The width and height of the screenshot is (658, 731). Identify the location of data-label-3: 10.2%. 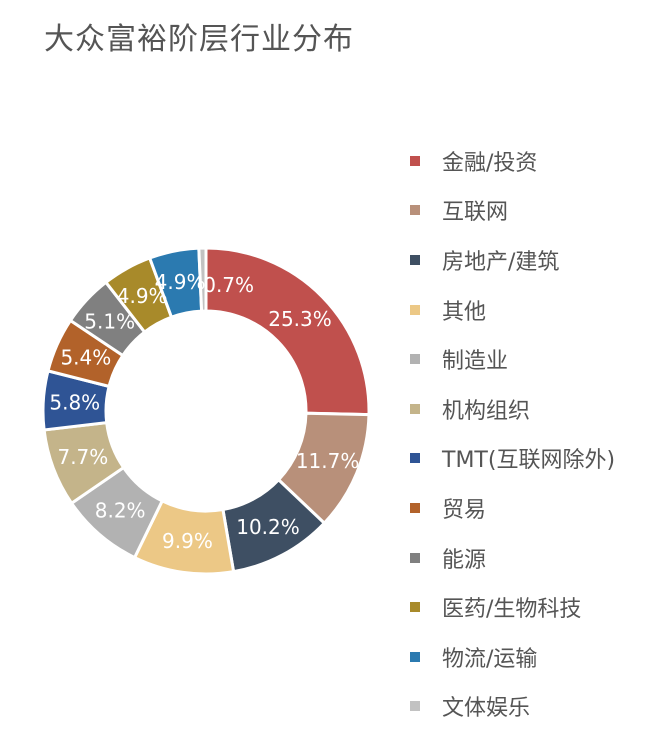
(268, 527).